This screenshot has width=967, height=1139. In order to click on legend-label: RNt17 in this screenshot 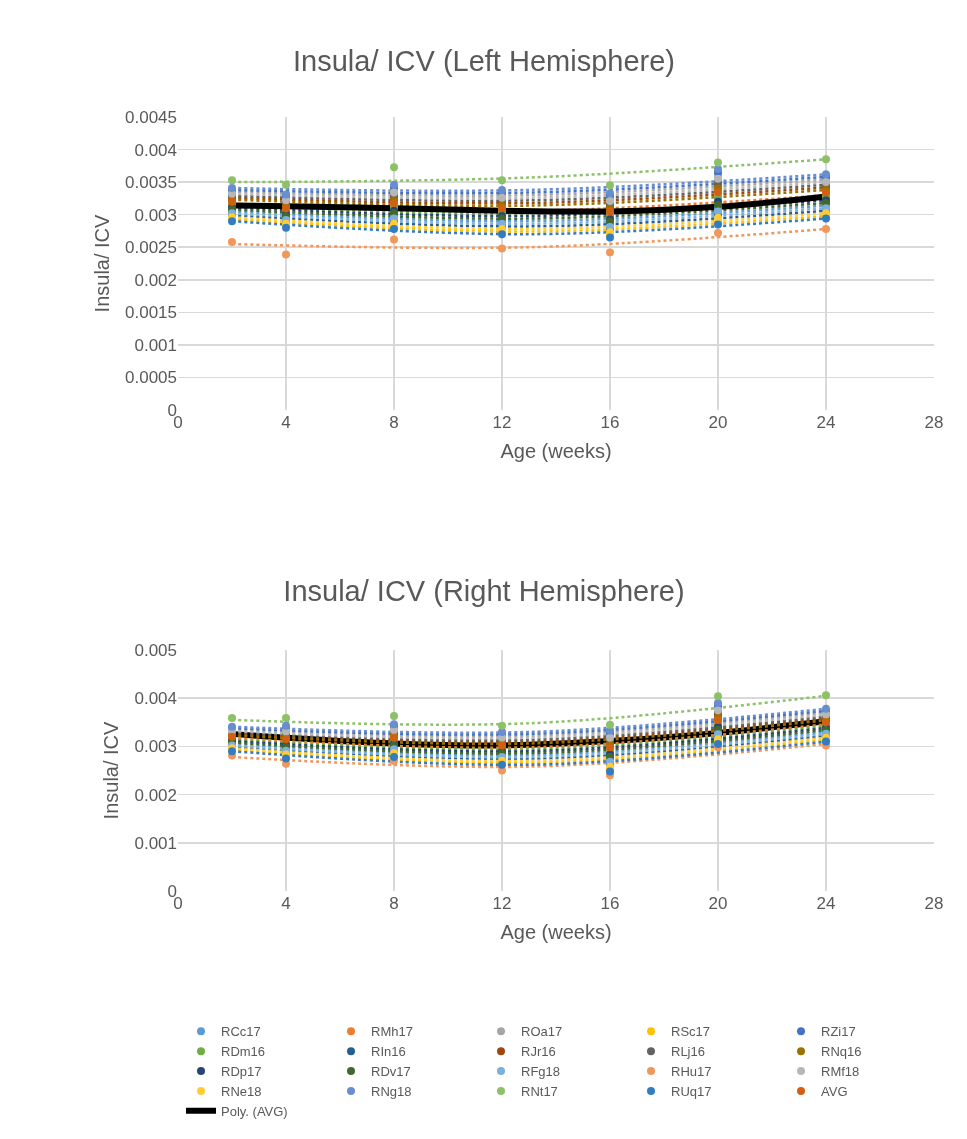, I will do `click(539, 1092)`.